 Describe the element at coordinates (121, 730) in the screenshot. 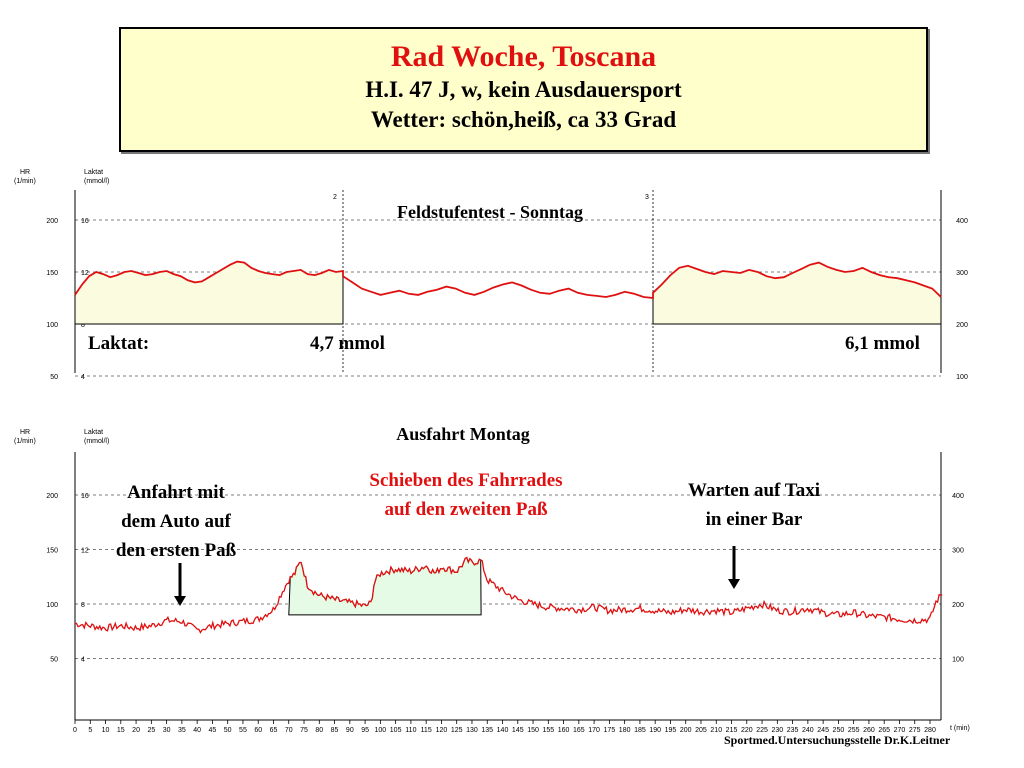

I see `x-tick-label: 15` at that location.